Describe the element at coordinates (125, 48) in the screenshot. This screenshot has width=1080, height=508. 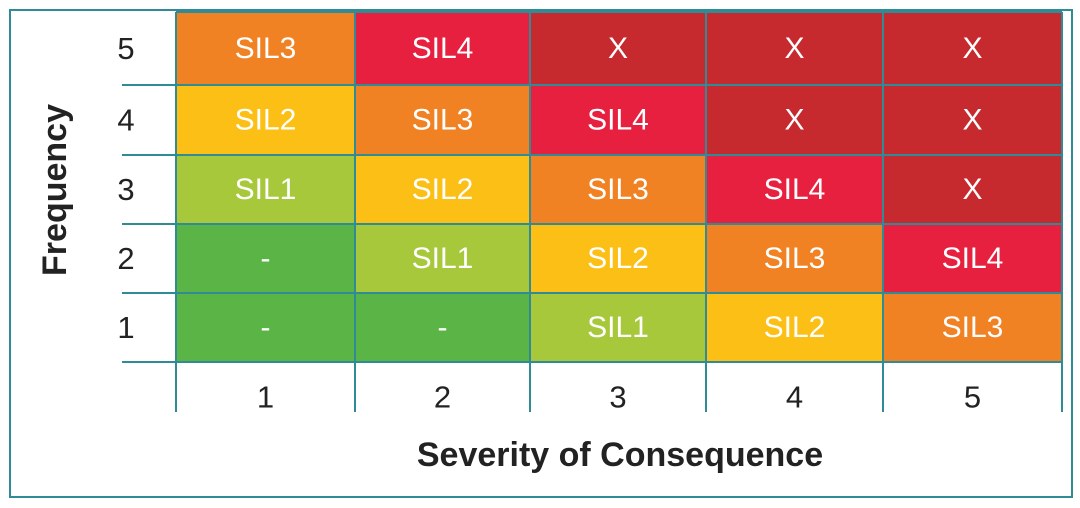
I see `y-axis-label: 5` at that location.